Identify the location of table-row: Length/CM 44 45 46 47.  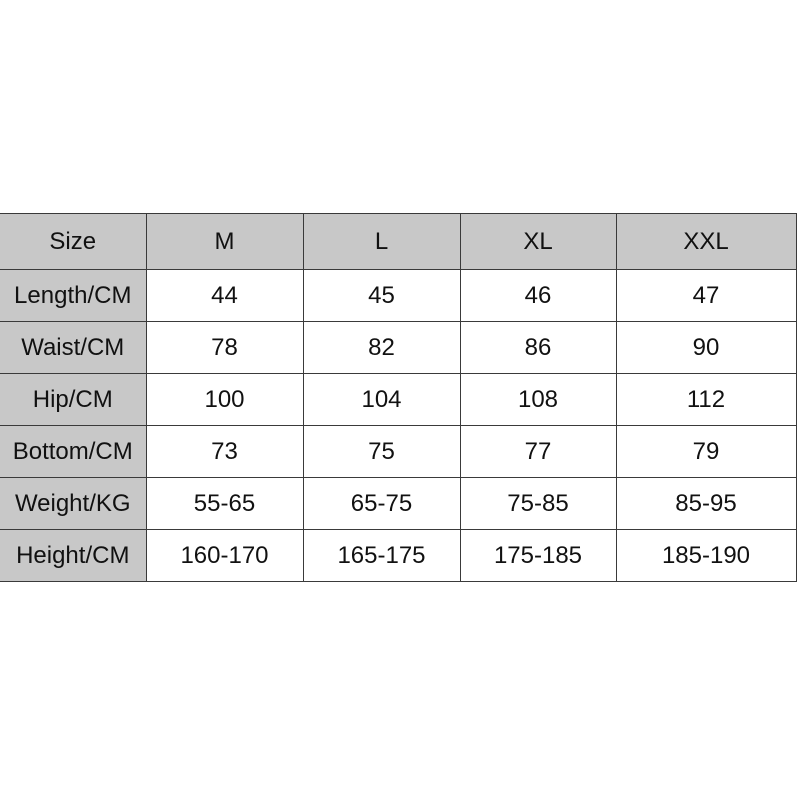
(398, 295).